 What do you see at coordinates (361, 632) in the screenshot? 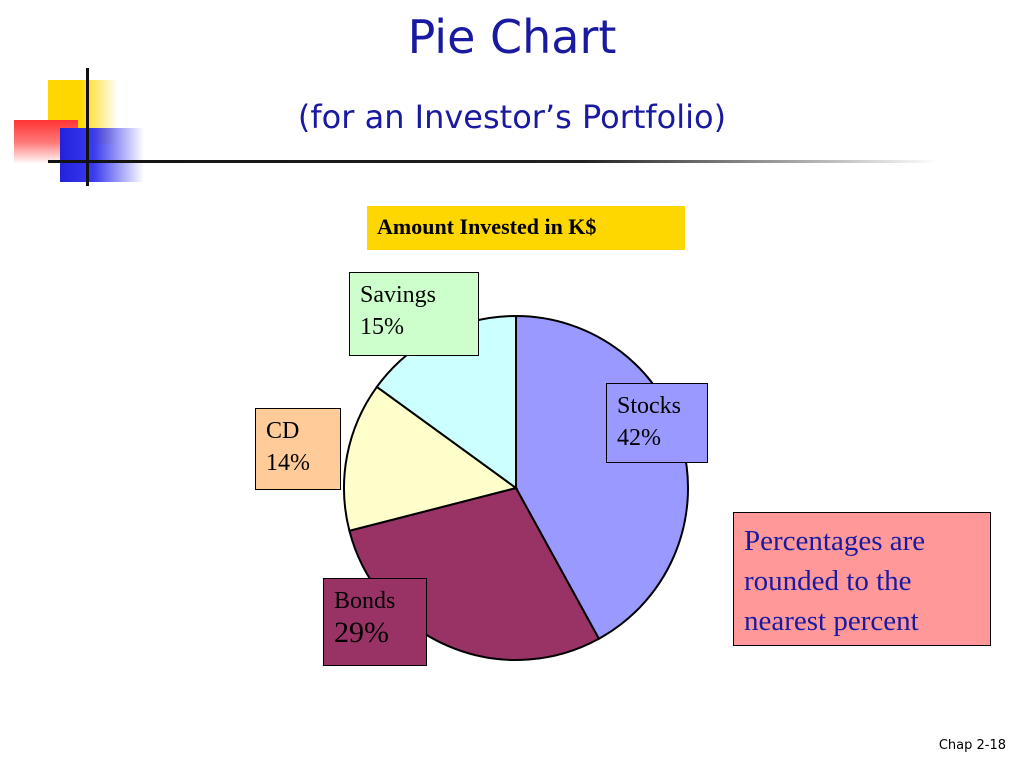
I see `slice-label-bonds-percent: 29%` at bounding box center [361, 632].